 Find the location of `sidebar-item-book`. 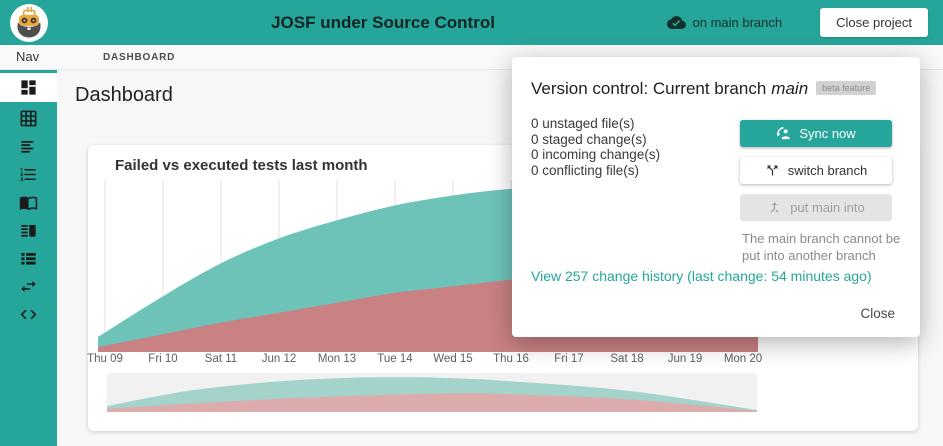

sidebar-item-book is located at coordinates (28, 202).